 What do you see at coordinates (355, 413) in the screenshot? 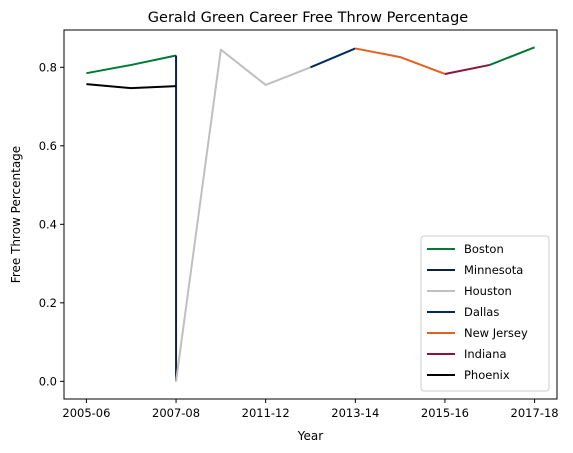
I see `x-tick-label: 2013-14` at bounding box center [355, 413].